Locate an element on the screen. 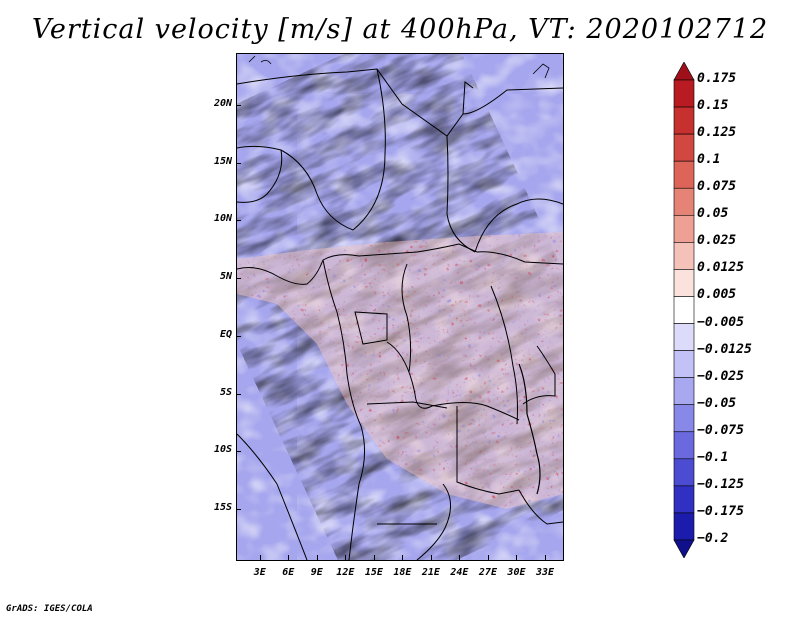 This screenshot has height=618, width=800. grads-credit: GrADS: IGES/COLA is located at coordinates (49, 609).